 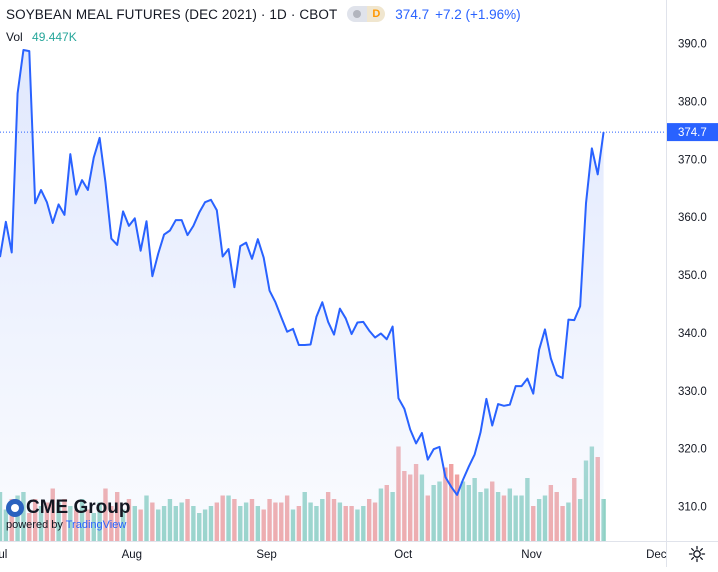 I want to click on x-tick-label: Nov, so click(x=531, y=555).